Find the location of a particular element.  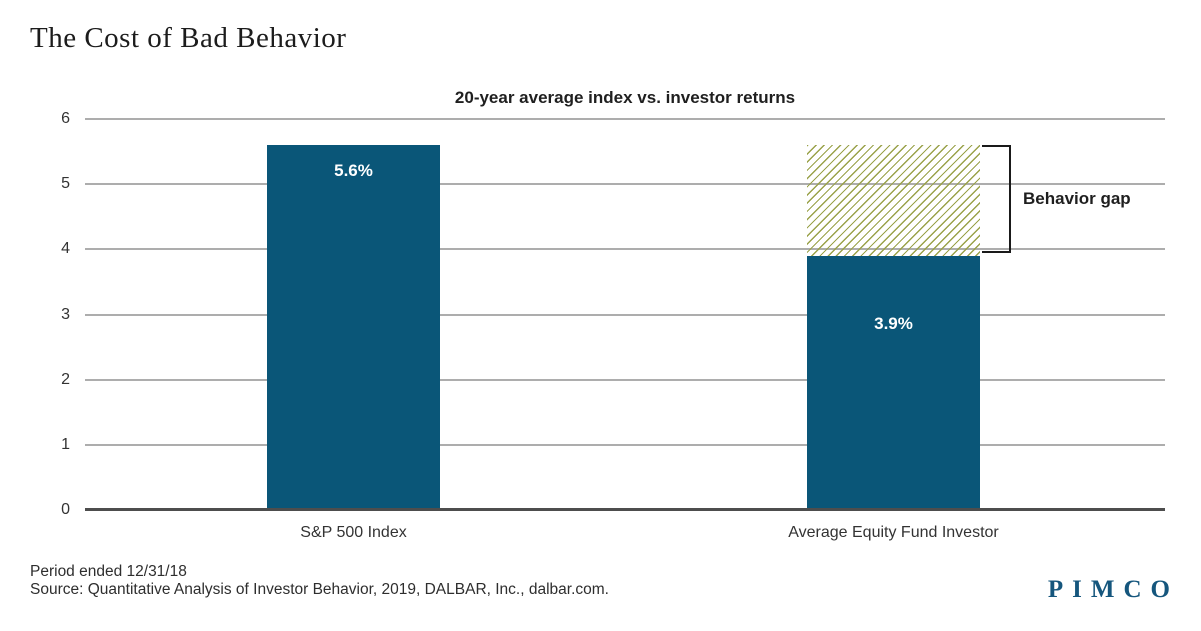

y-tick-label-2: 2 is located at coordinates (65, 379).